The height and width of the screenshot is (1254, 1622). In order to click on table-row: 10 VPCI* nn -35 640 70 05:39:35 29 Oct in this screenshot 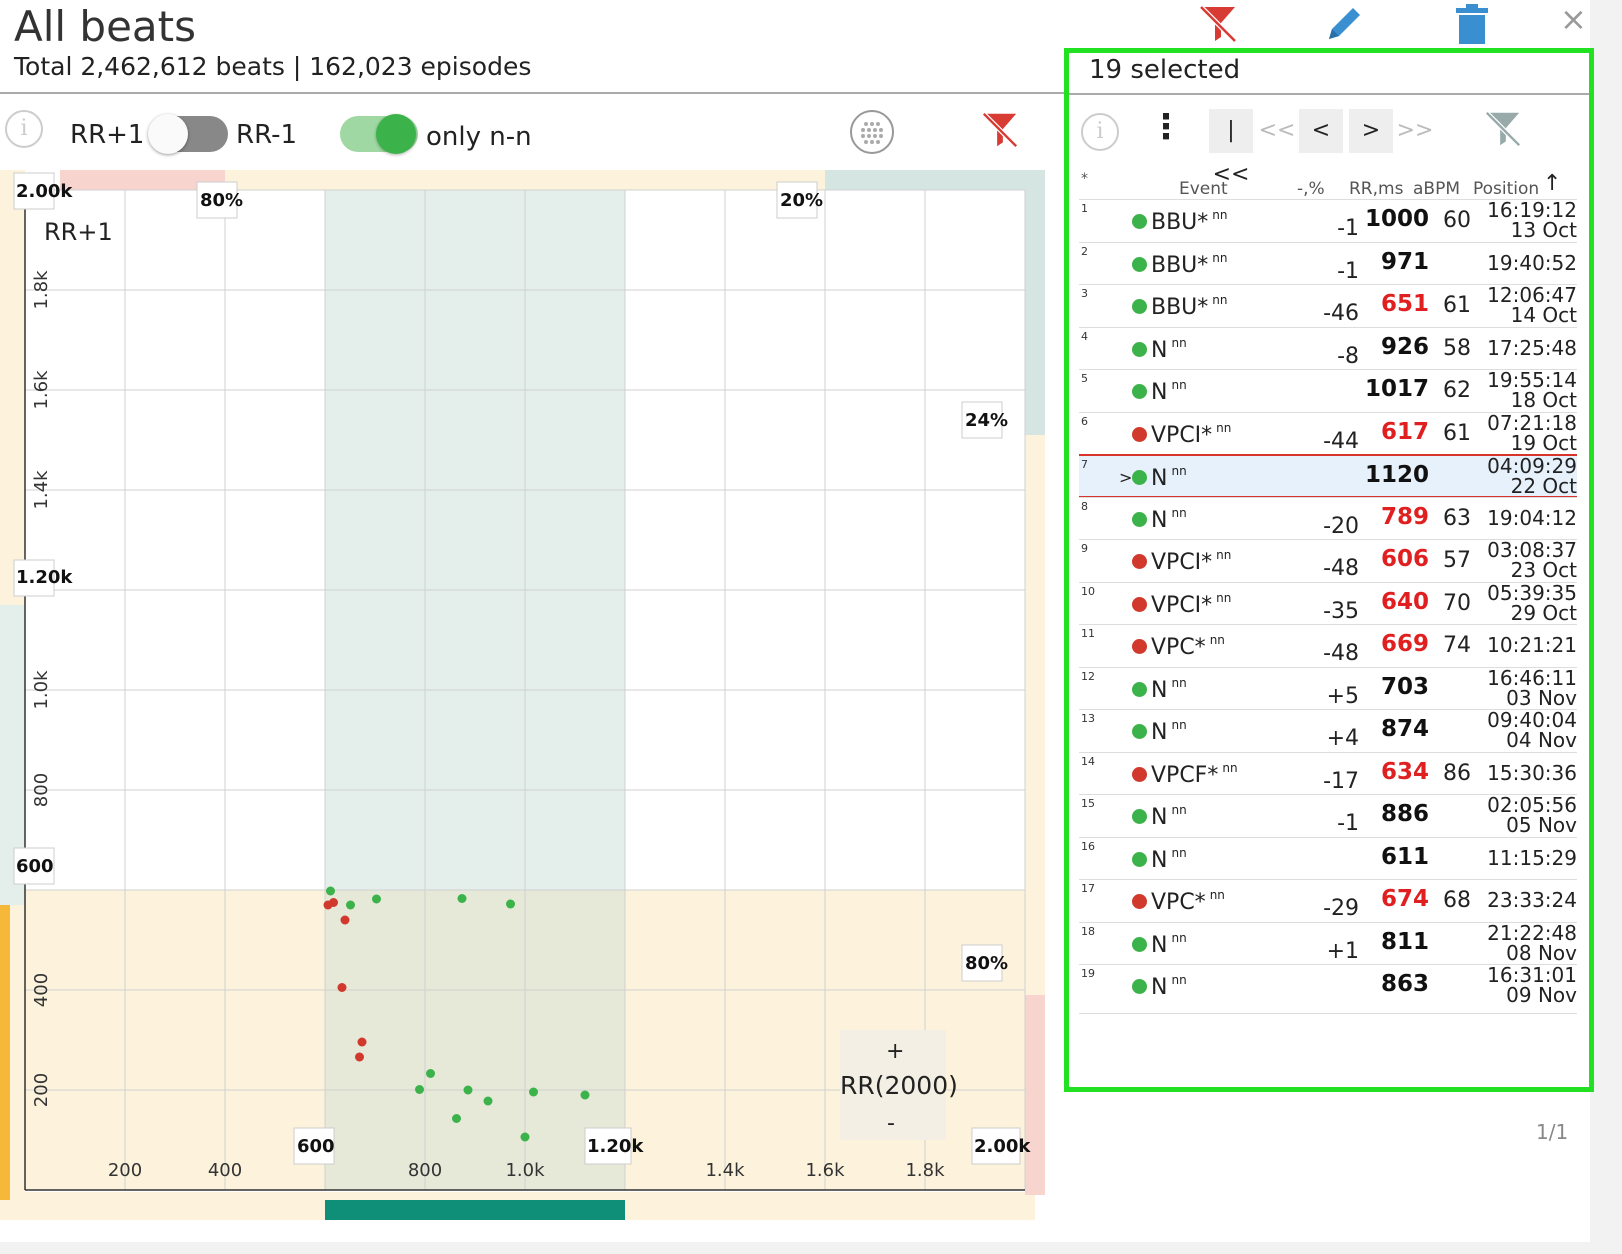, I will do `click(1328, 603)`.